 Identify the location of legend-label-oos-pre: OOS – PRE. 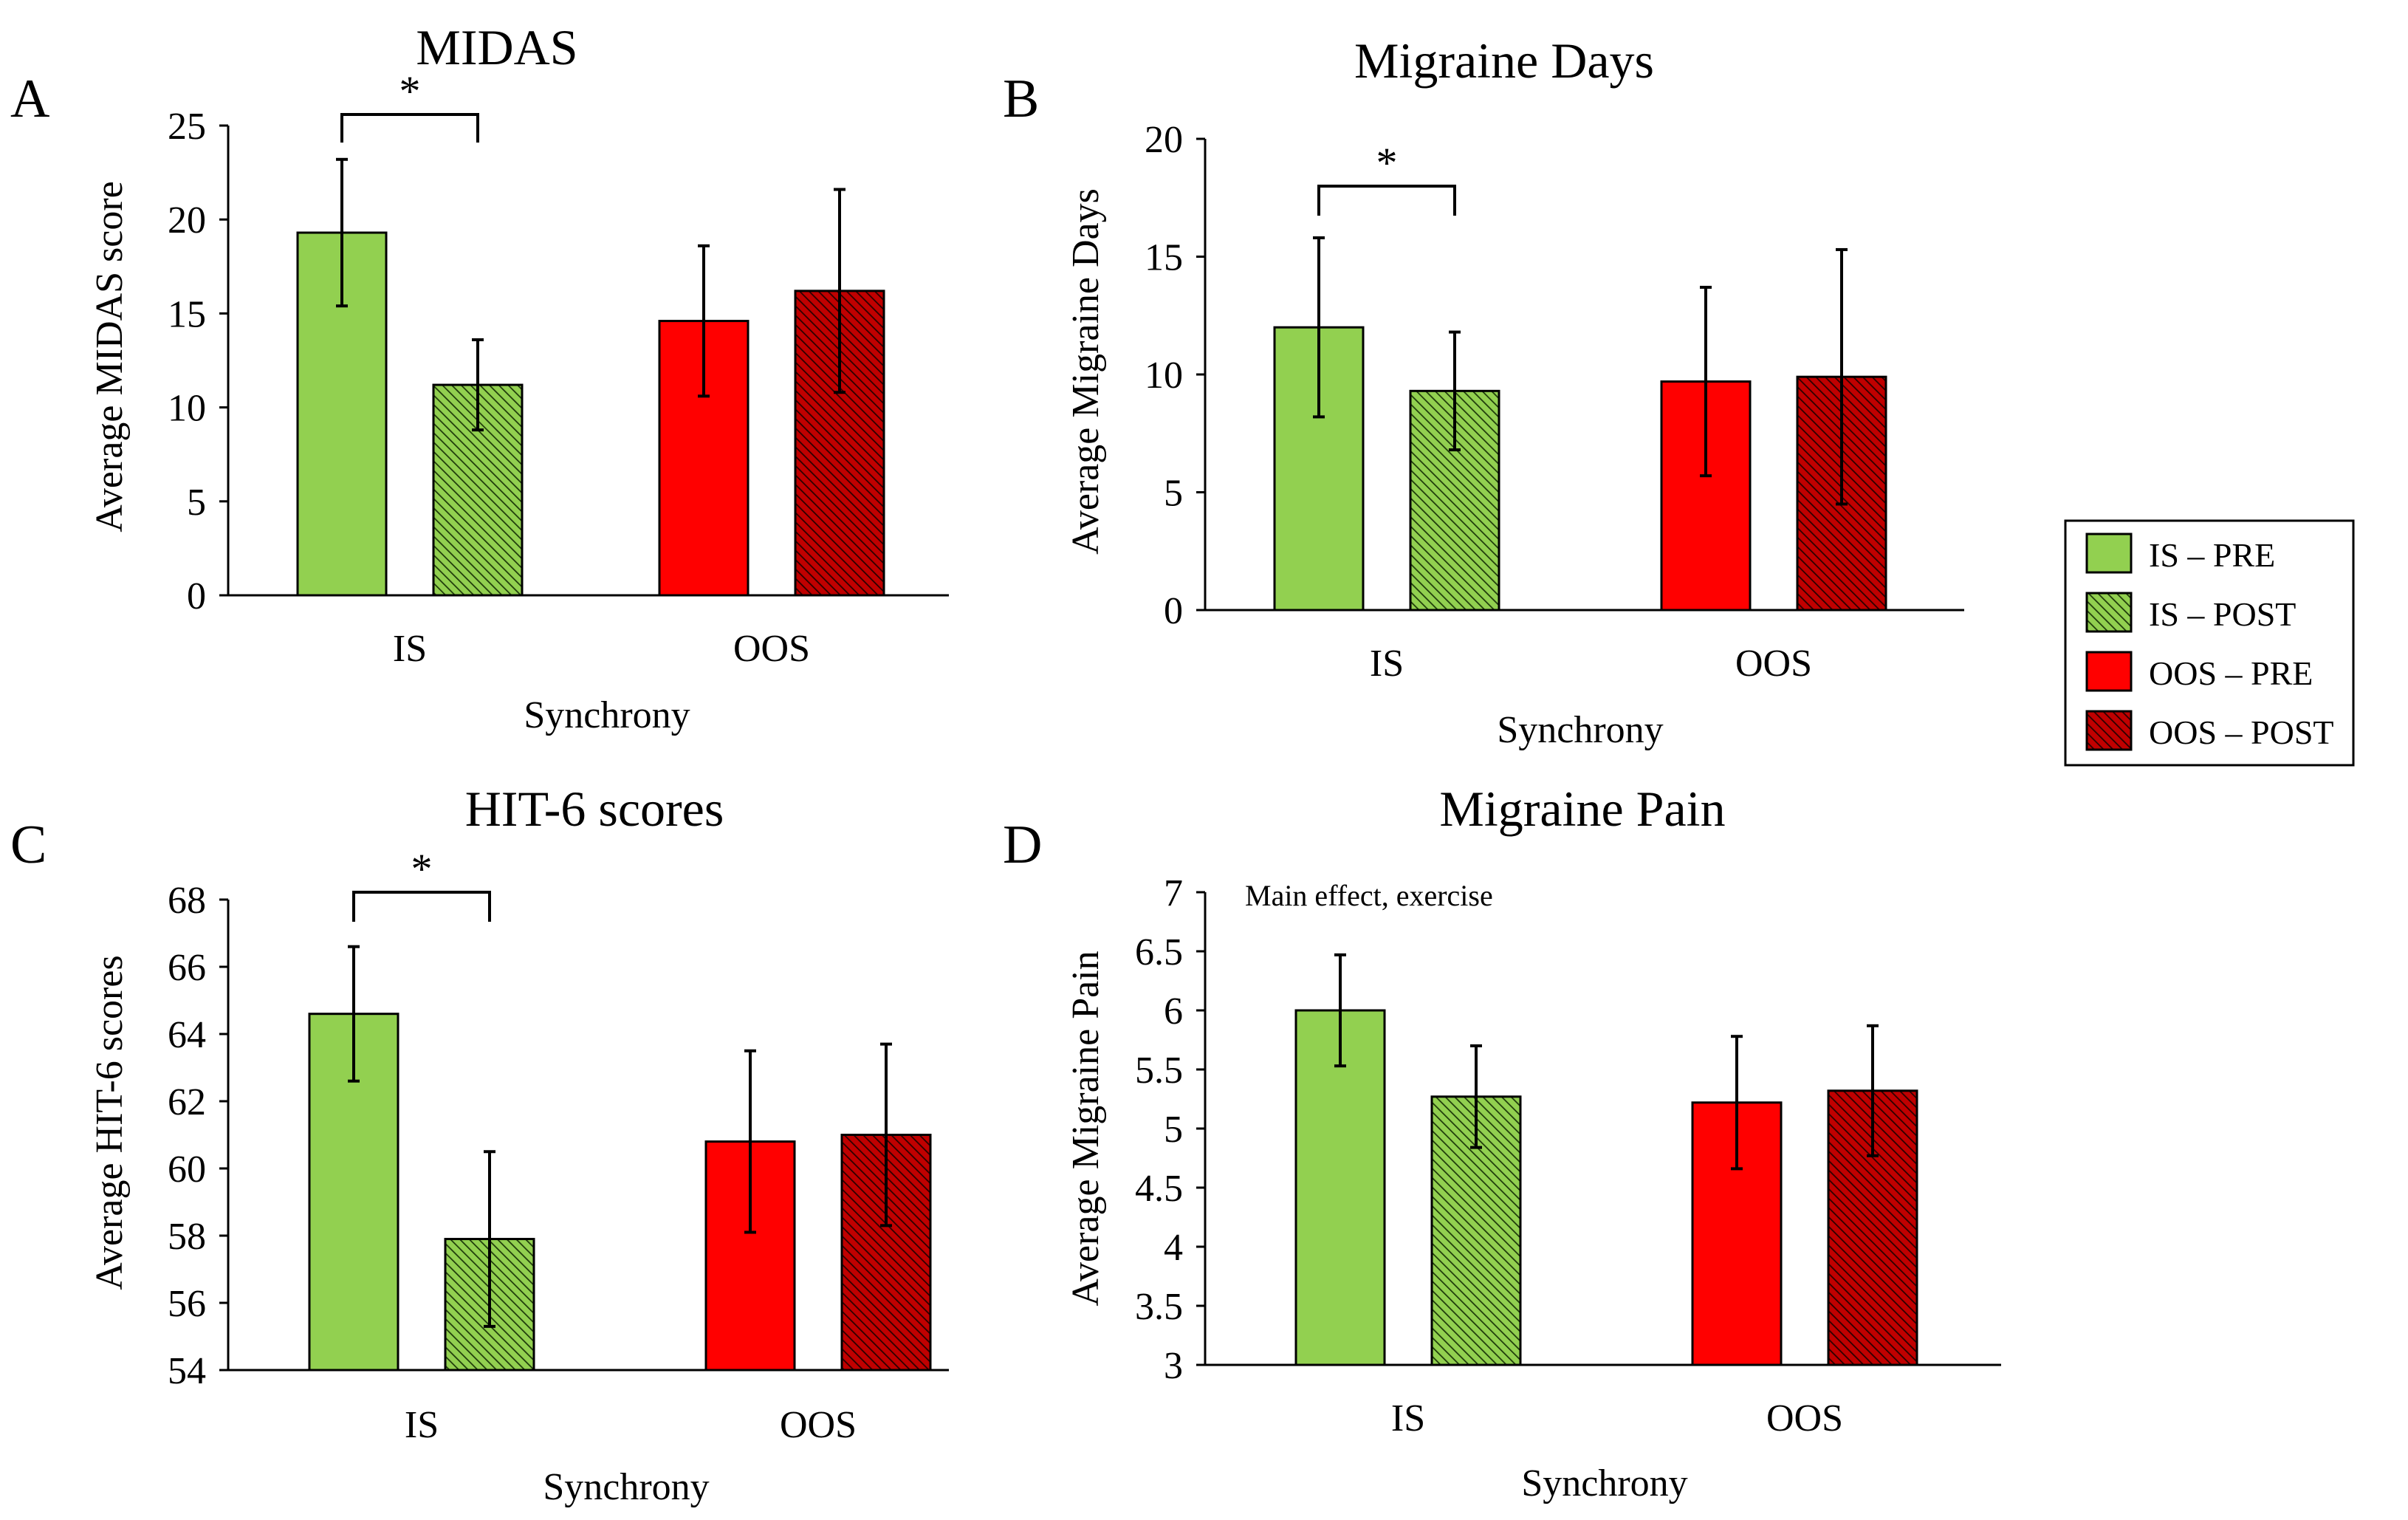
(2231, 673).